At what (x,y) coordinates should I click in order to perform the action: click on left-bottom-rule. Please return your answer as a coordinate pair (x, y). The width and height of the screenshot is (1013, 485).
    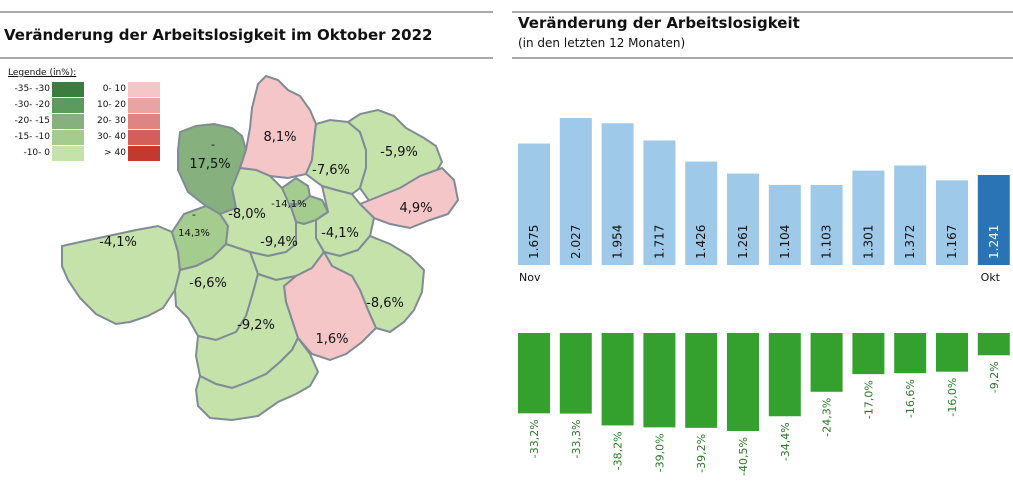
    Looking at the image, I should click on (246, 58).